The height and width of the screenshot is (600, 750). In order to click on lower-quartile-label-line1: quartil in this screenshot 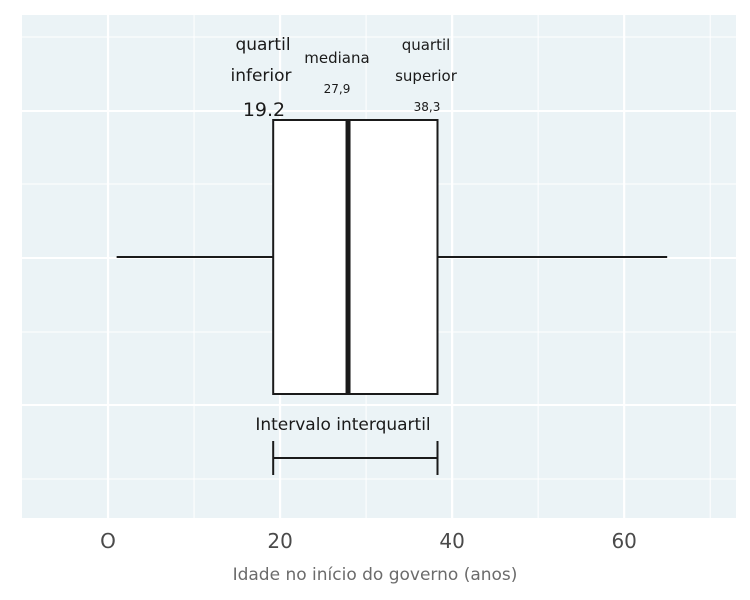, I will do `click(262, 45)`.